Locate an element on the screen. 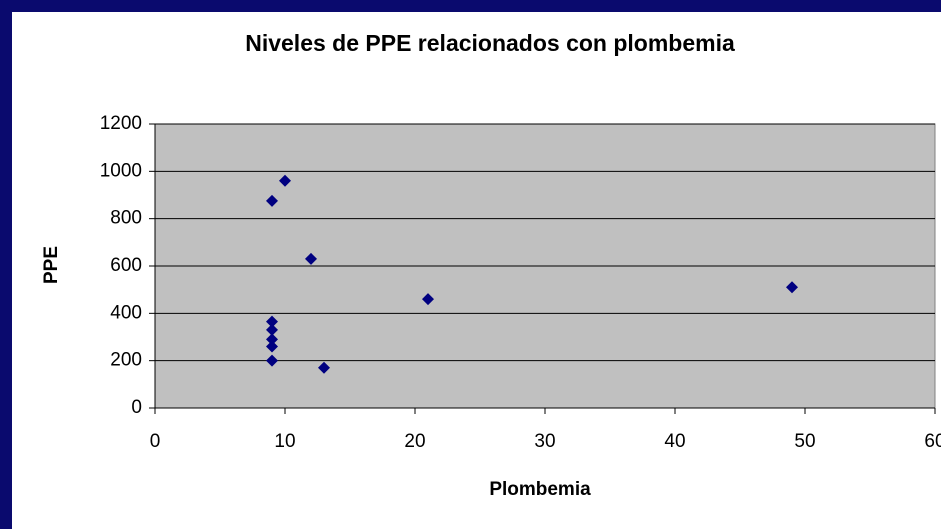  x-tick-label: 40 is located at coordinates (674, 441).